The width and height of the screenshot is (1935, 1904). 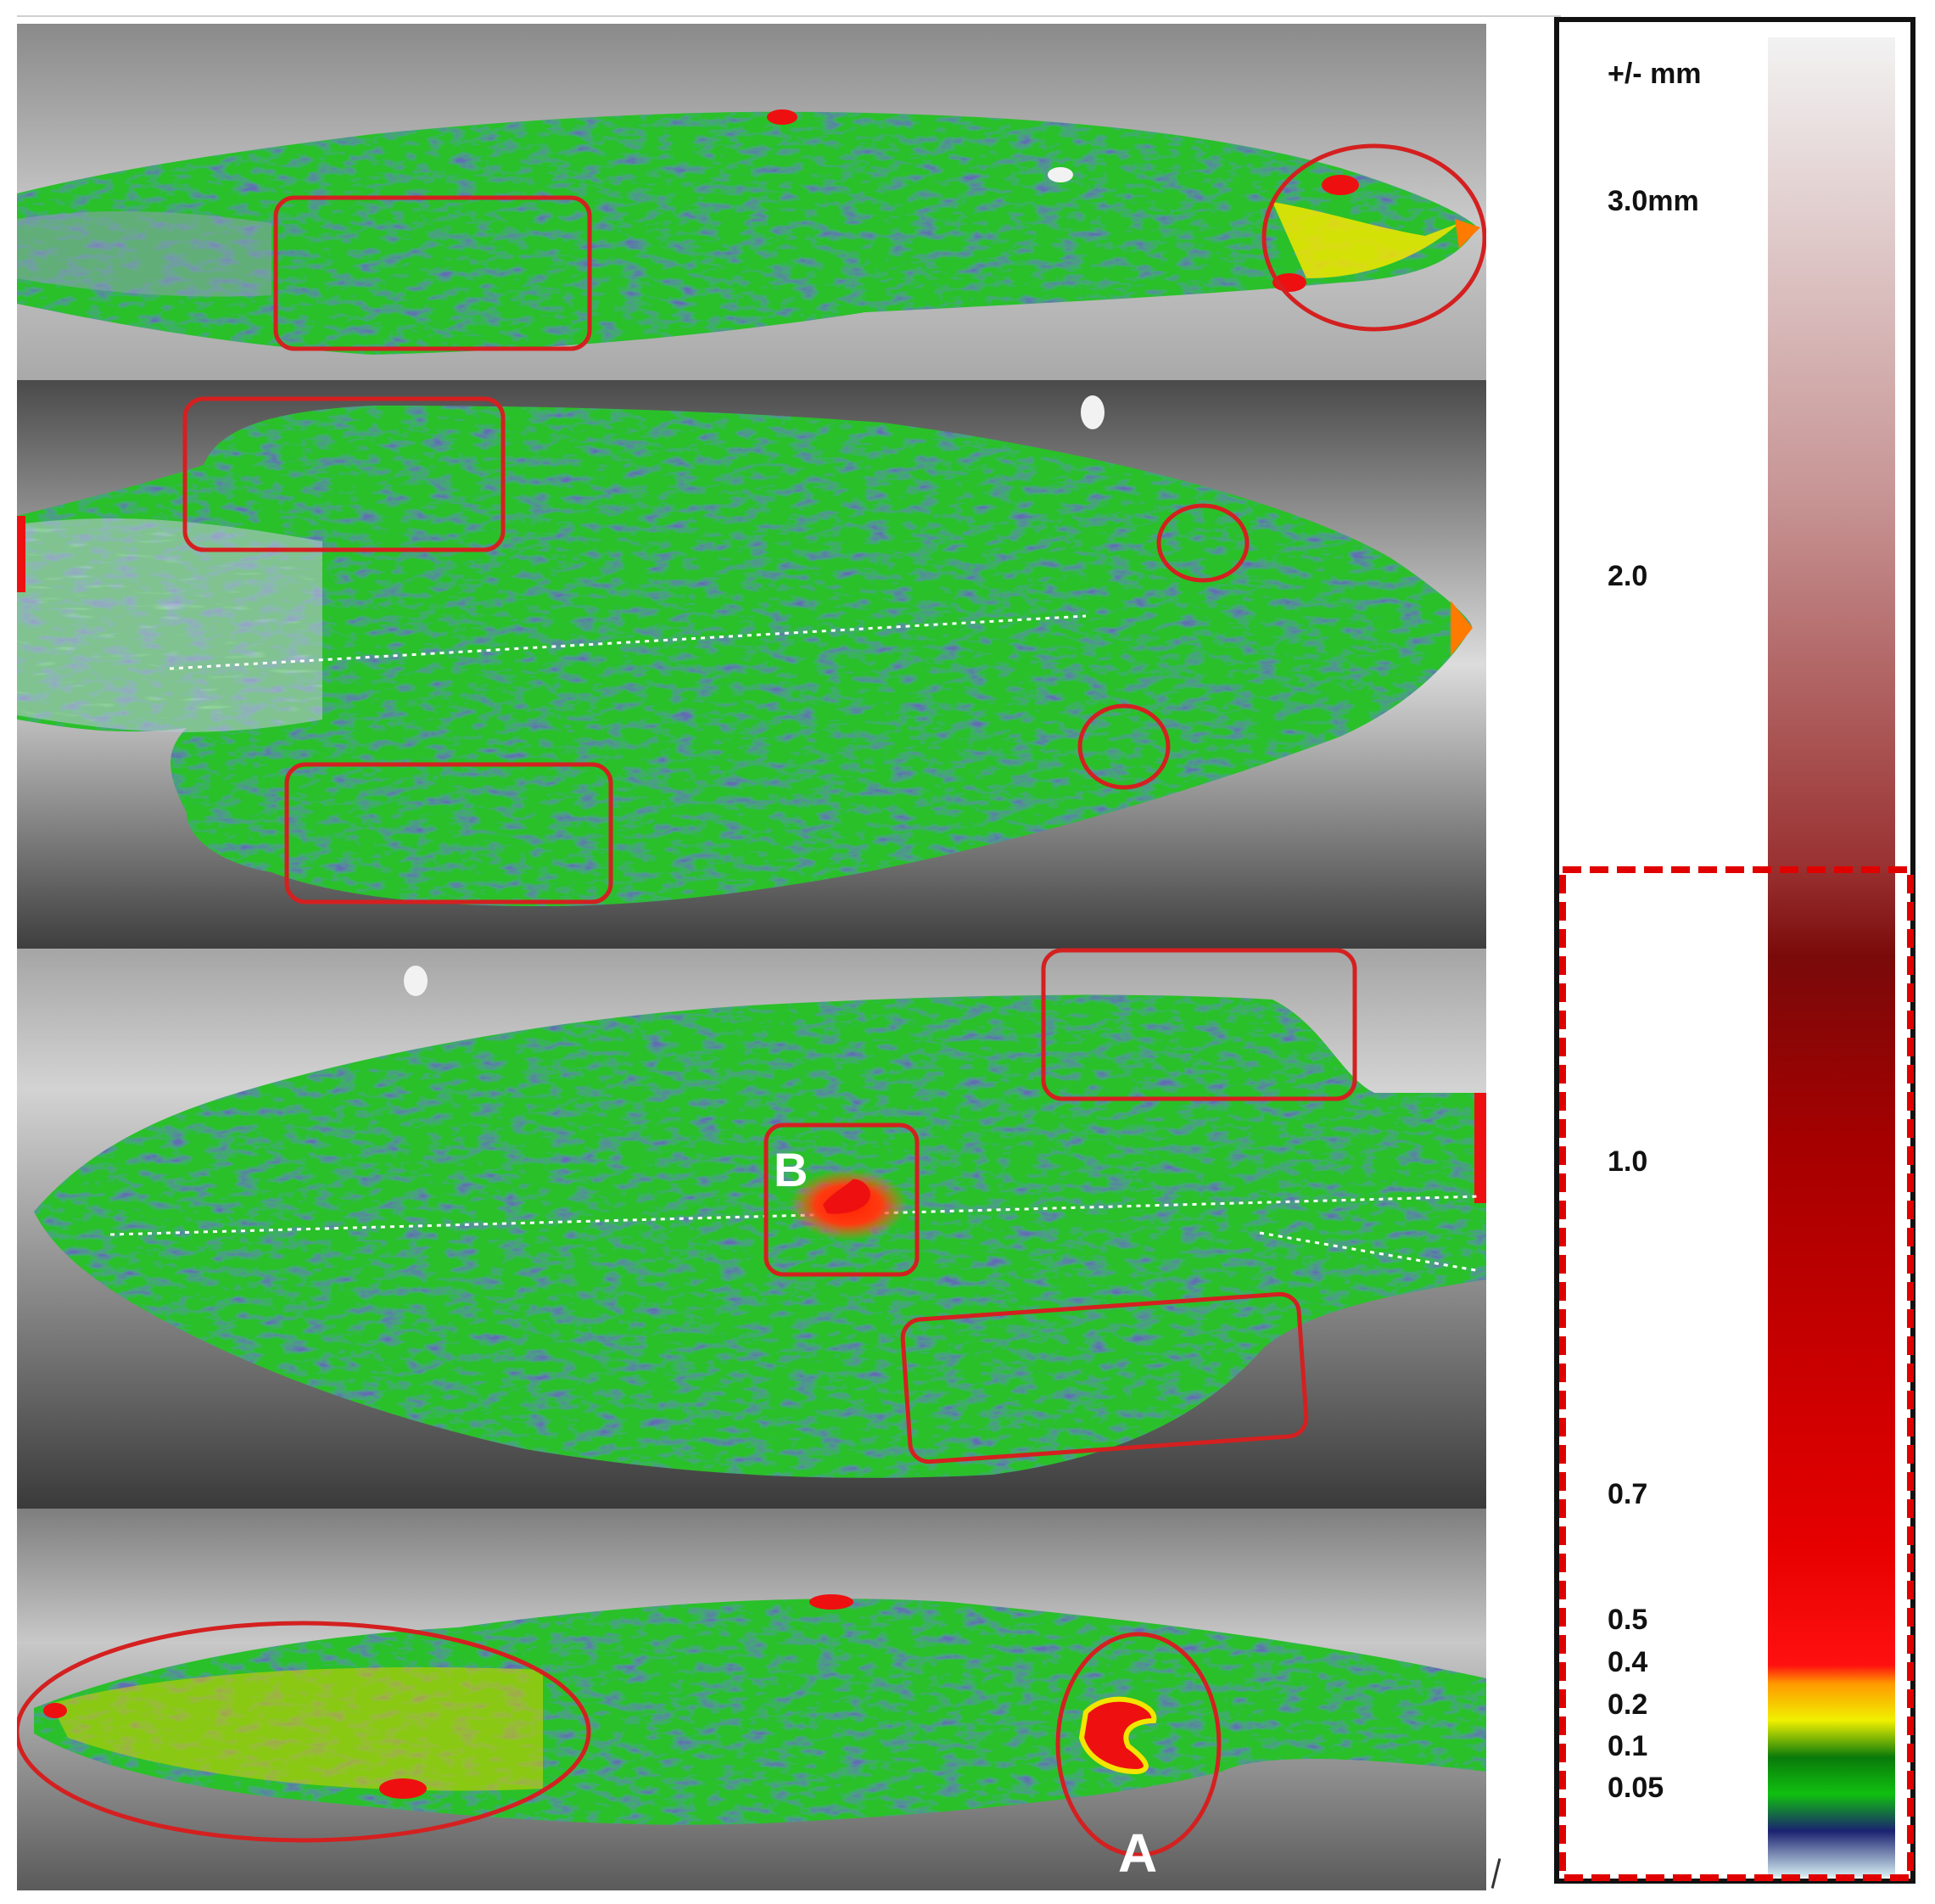 I want to click on annotation-box-b, so click(x=841, y=1200).